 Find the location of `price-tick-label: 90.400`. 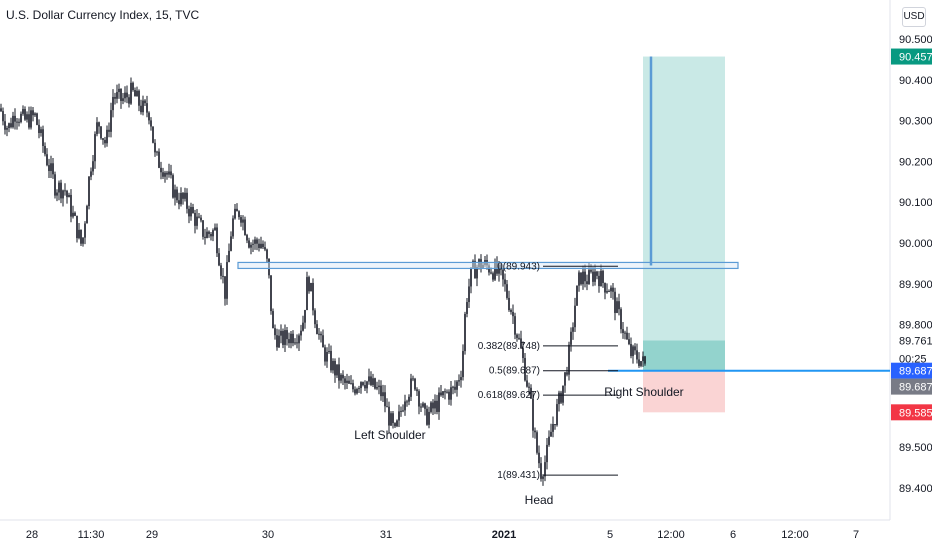

price-tick-label: 90.400 is located at coordinates (915, 81).